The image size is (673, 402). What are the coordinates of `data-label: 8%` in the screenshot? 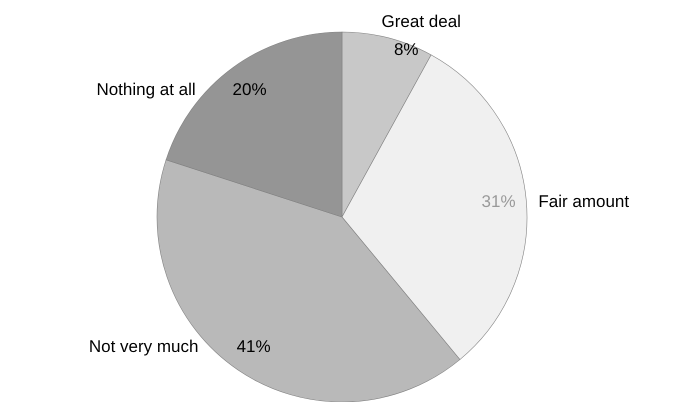 It's located at (406, 49).